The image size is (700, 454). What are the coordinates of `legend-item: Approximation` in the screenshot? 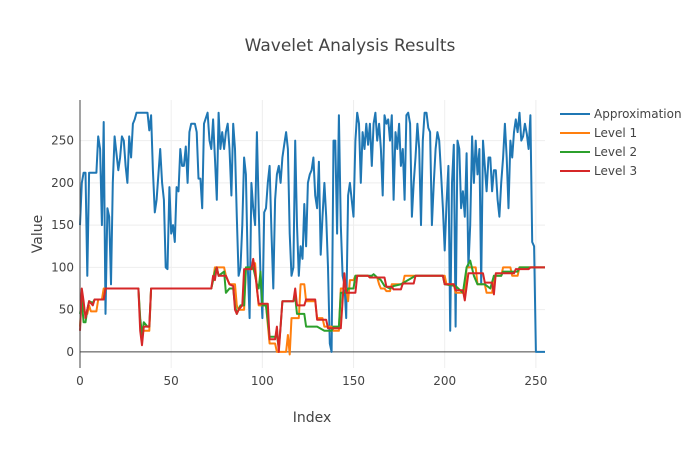 It's located at (621, 114).